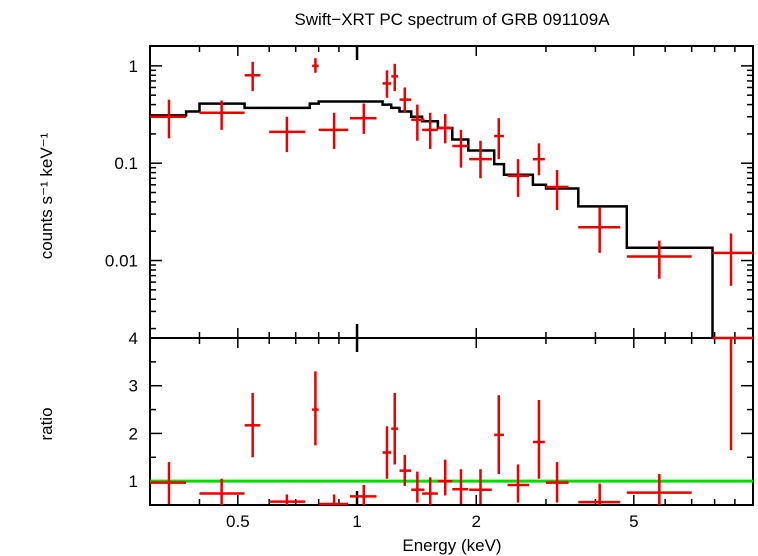  What do you see at coordinates (133, 433) in the screenshot?
I see `ratio-y-tick-label: 2` at bounding box center [133, 433].